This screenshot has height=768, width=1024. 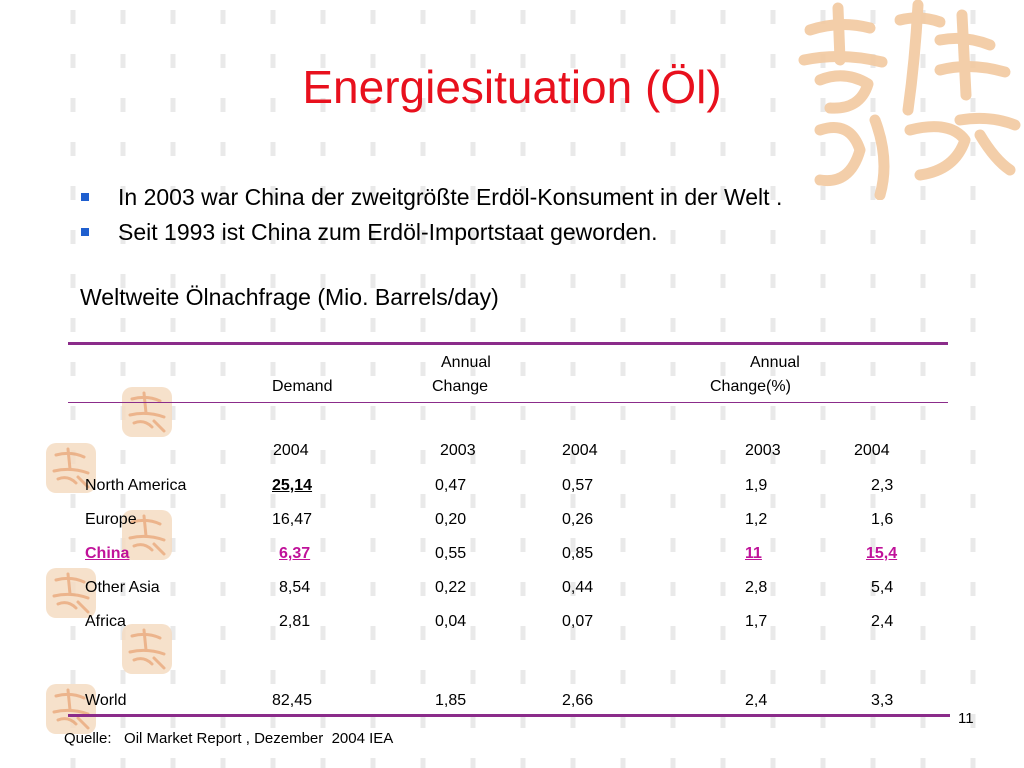 What do you see at coordinates (756, 587) in the screenshot?
I see `pct-2003-cell: 2,8` at bounding box center [756, 587].